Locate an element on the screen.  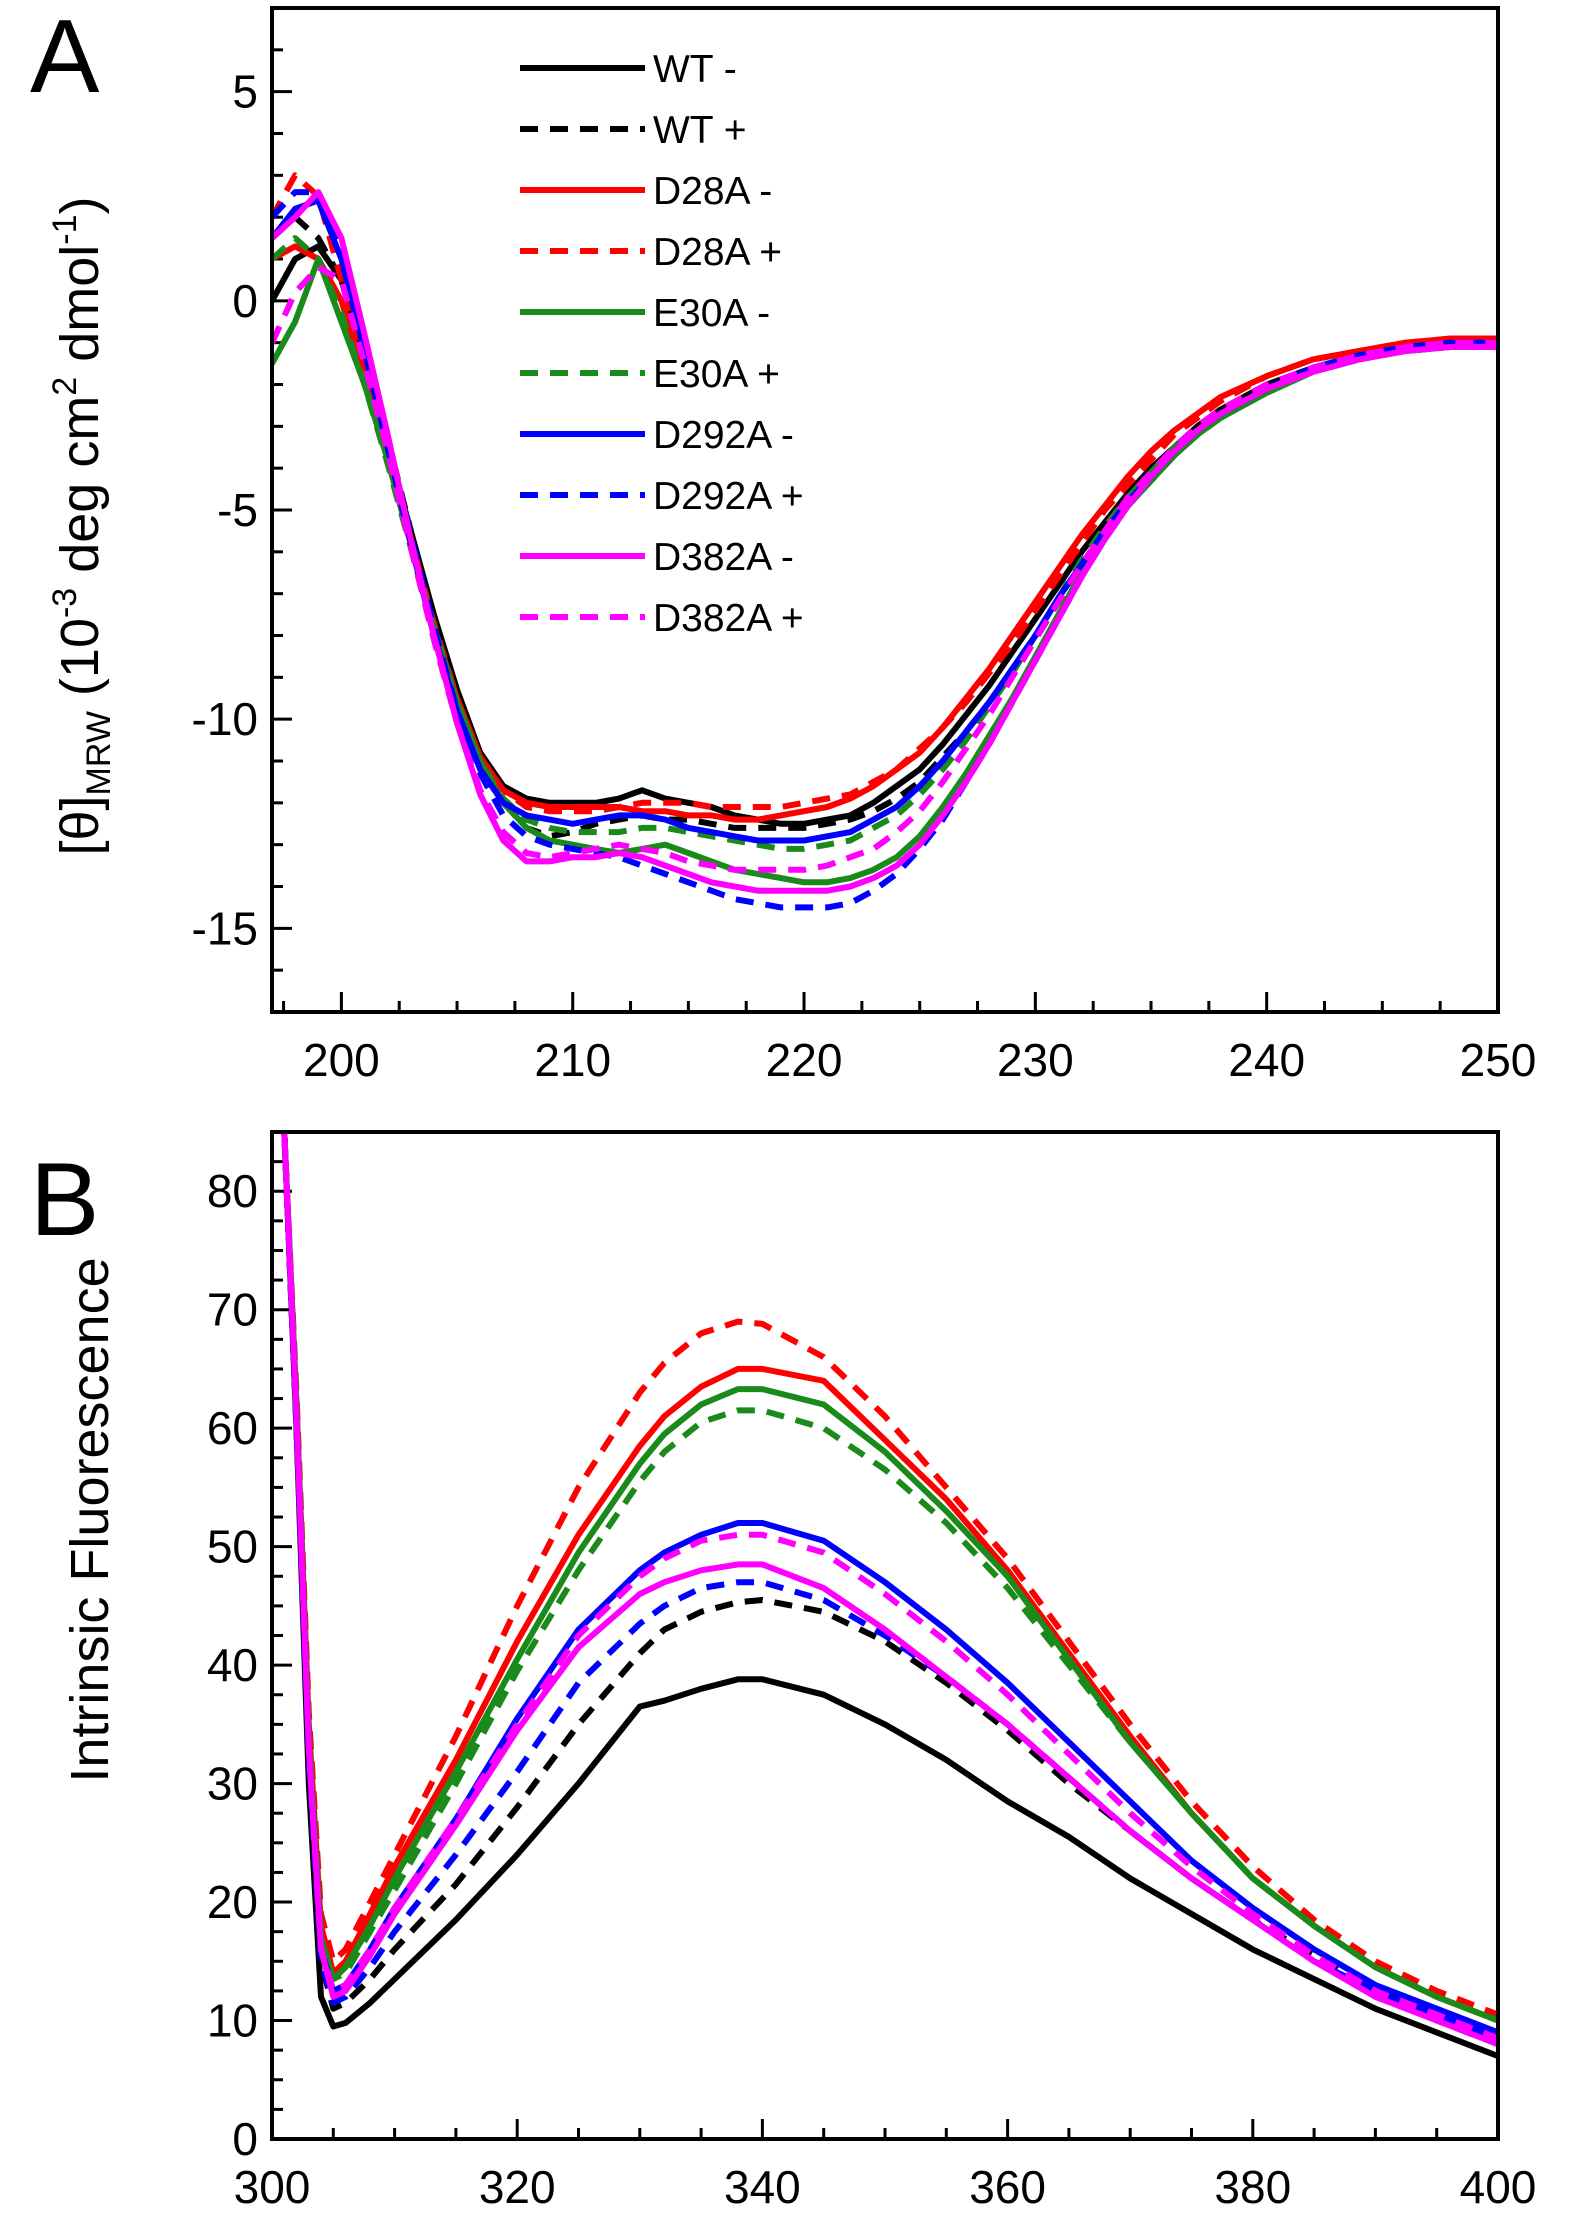
legend-label-e30a-plus: E30A + is located at coordinates (716, 374).